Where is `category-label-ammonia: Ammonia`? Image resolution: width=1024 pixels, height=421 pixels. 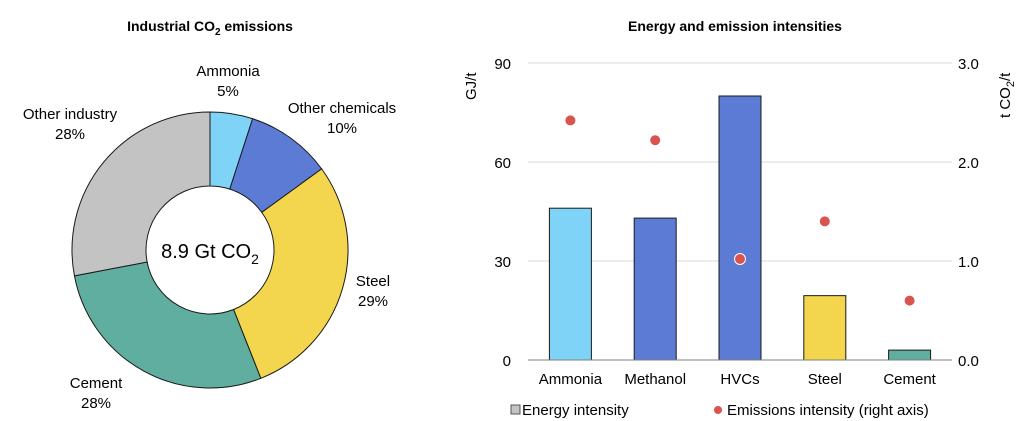
category-label-ammonia: Ammonia is located at coordinates (571, 379).